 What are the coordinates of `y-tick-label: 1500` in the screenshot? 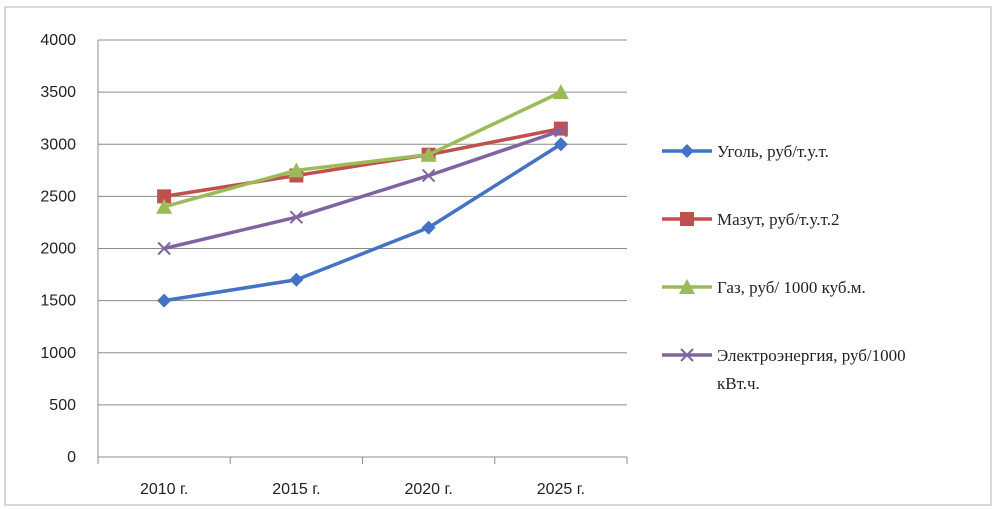 It's located at (58, 301).